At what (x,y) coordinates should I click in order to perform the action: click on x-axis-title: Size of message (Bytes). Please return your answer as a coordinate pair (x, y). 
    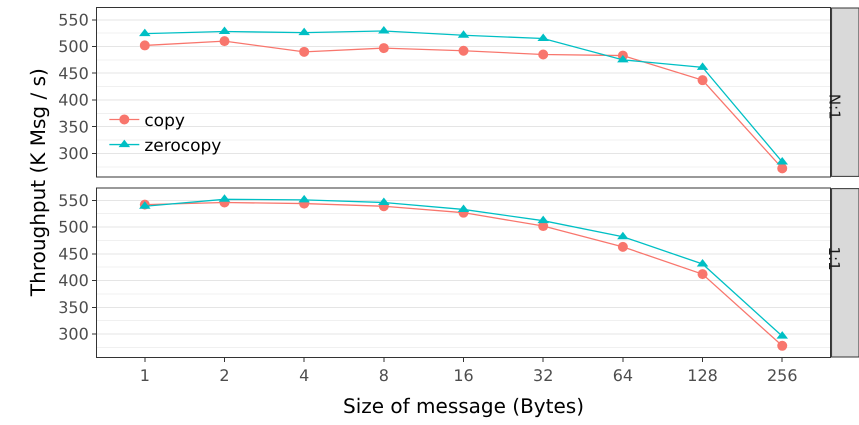
    Looking at the image, I should click on (463, 406).